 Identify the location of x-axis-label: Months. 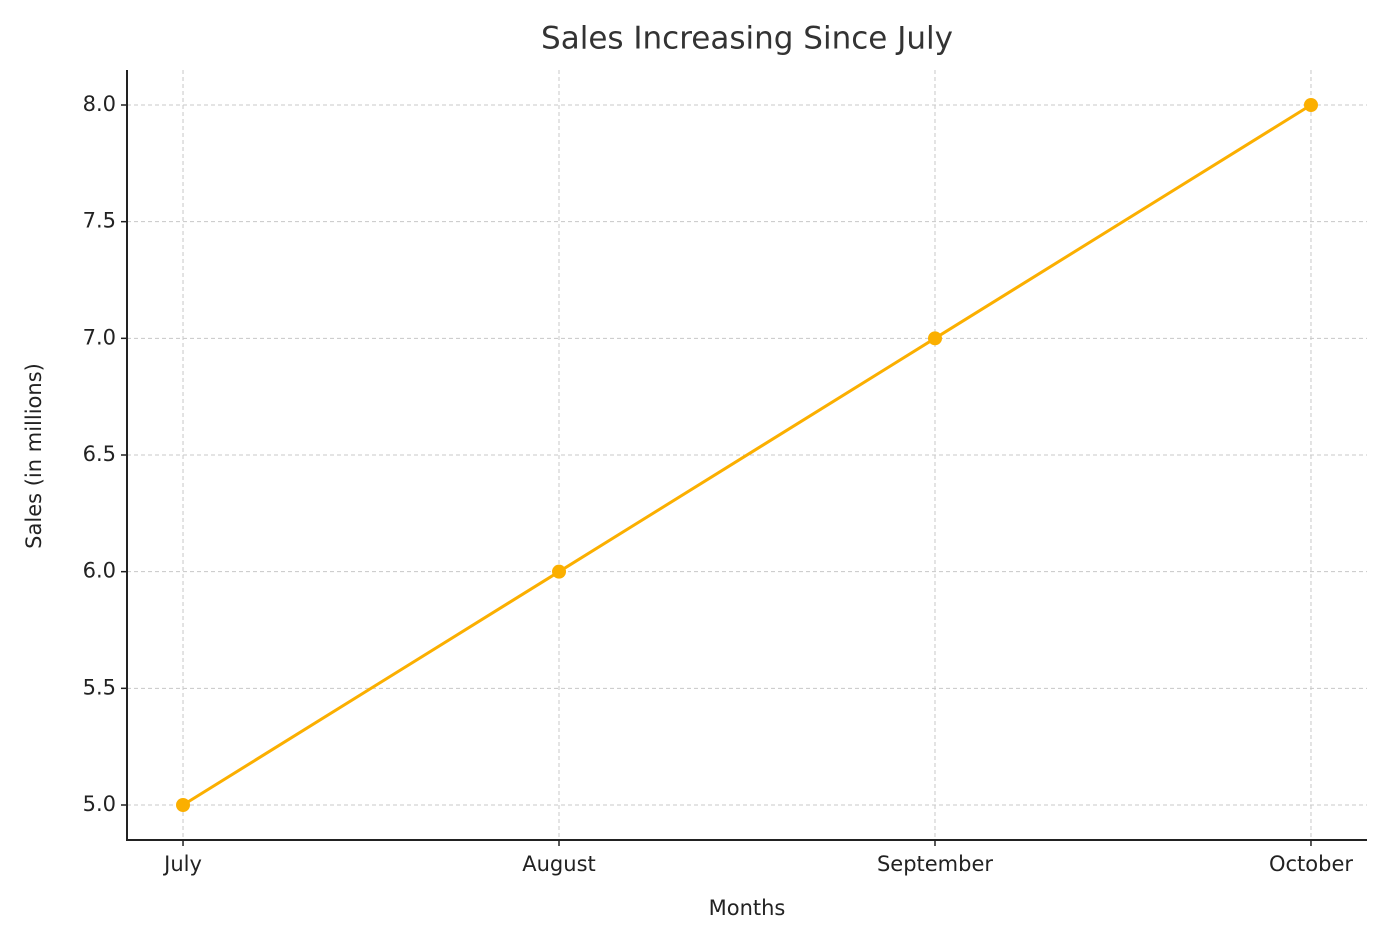
(747, 908).